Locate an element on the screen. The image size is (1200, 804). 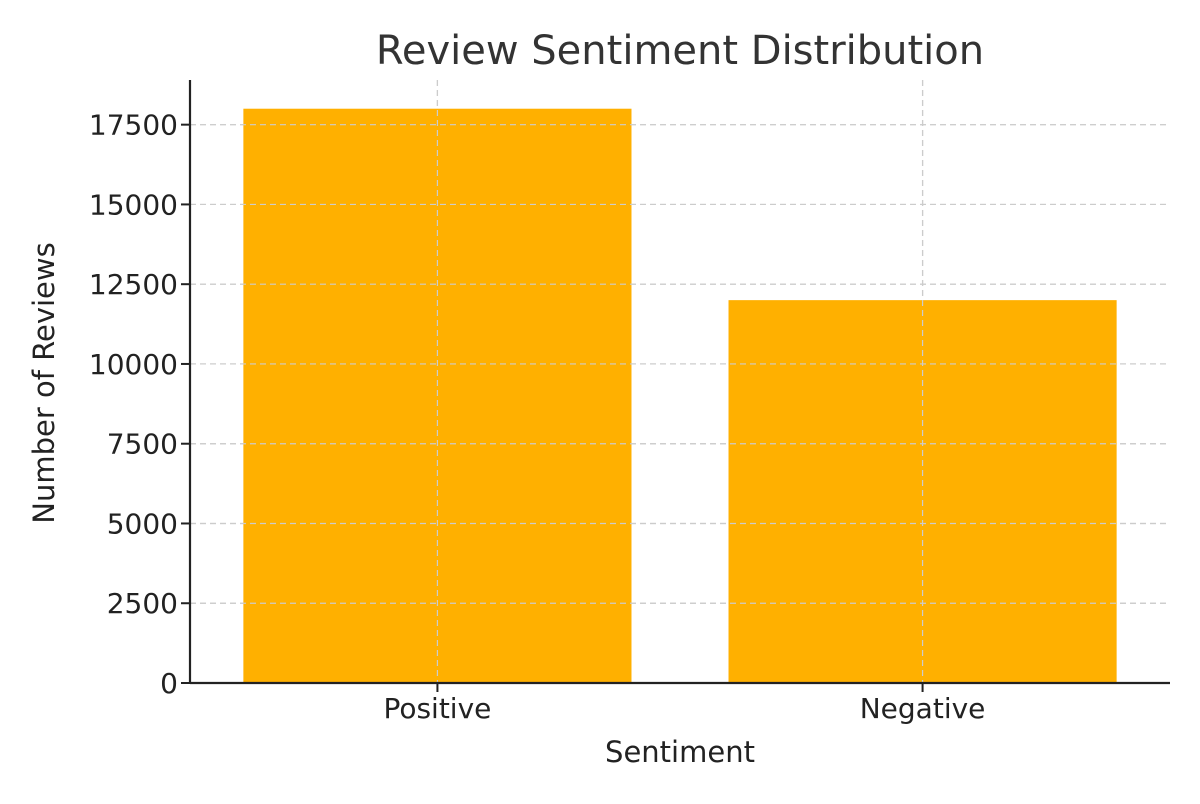
y-tick-label: 12500 is located at coordinates (133, 284).